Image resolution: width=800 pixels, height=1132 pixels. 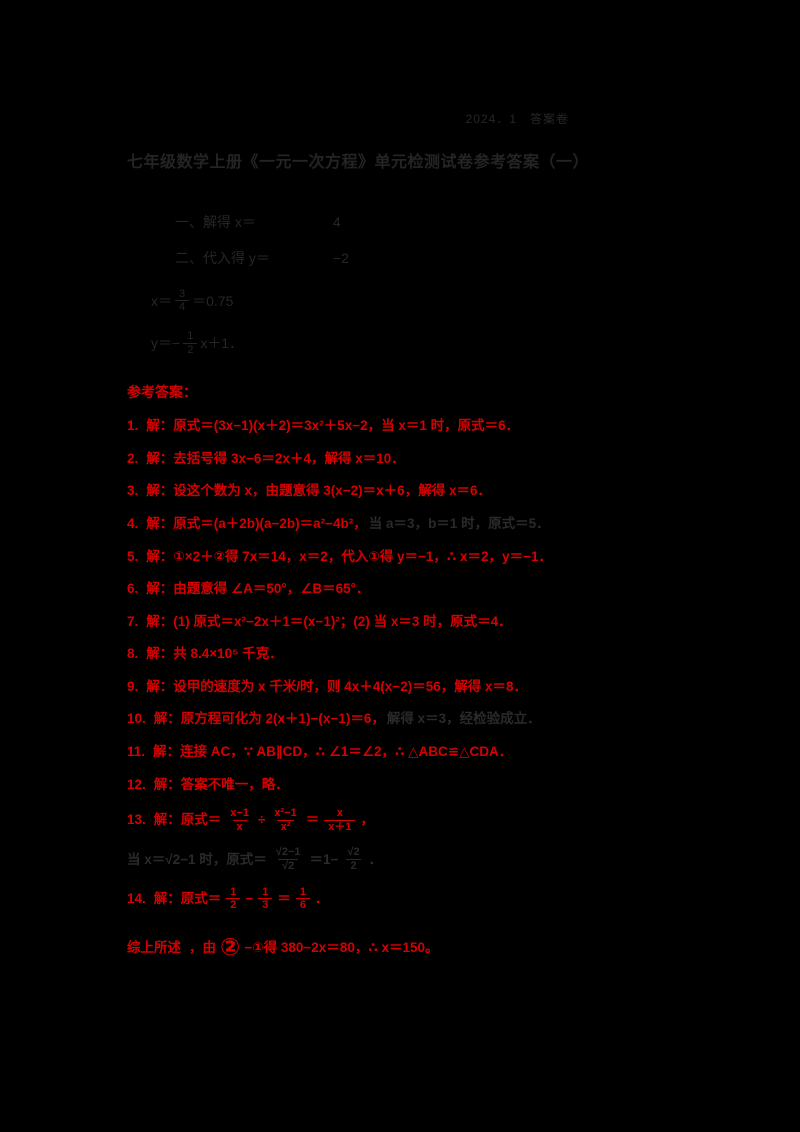 I want to click on prelim-row: 二、代入得 y＝ −2, so click(x=392, y=258).